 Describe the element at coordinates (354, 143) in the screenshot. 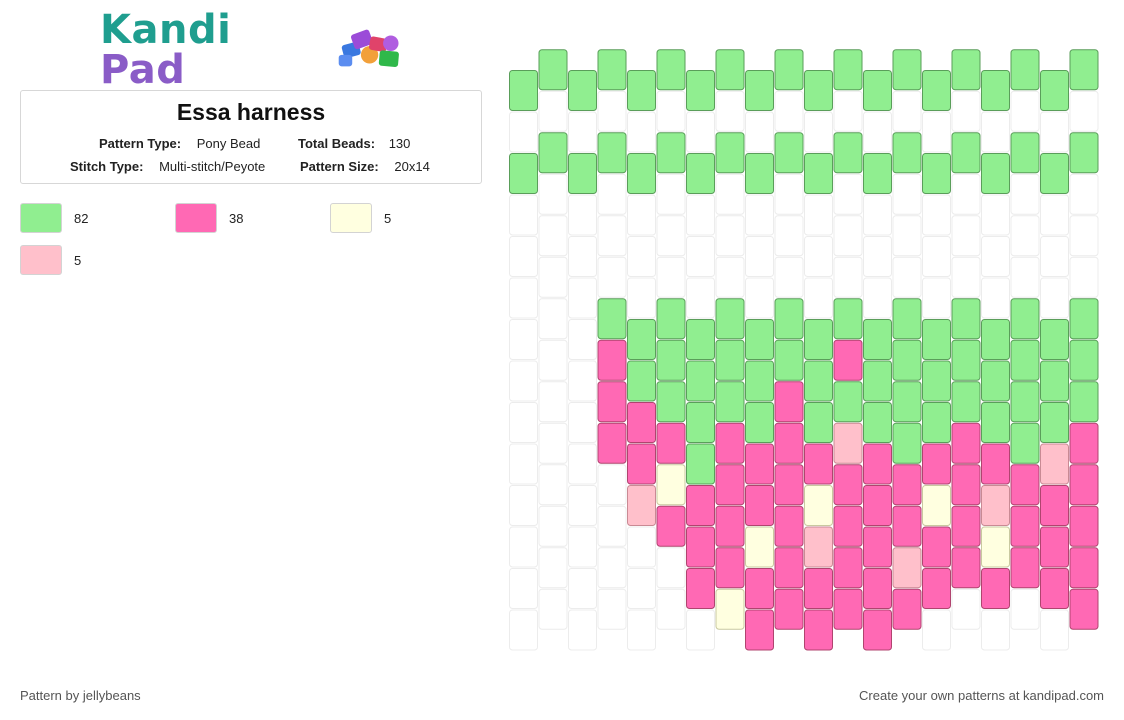

I see `total-beads-row: Total Beads: 130` at that location.